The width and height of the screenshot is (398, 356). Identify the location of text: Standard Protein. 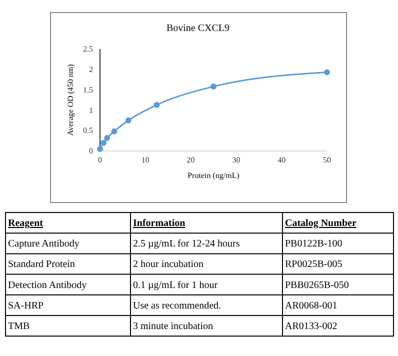
(41, 264).